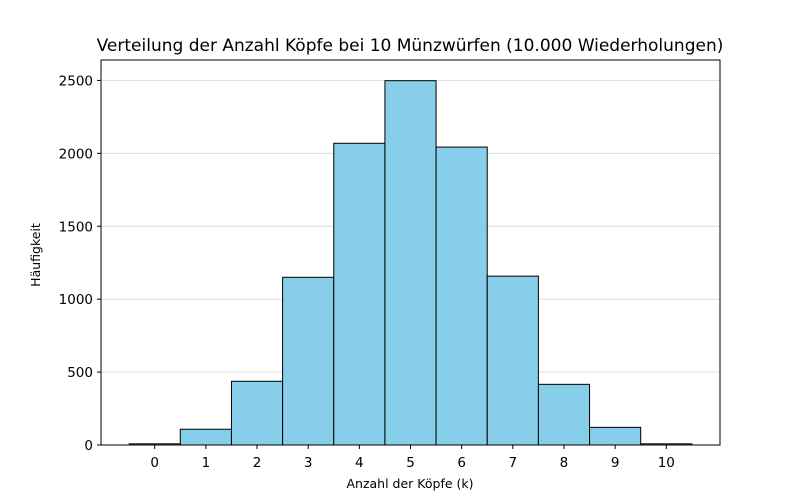 This screenshot has height=500, width=800. Describe the element at coordinates (76, 300) in the screenshot. I see `y-tick-label: 1000` at that location.